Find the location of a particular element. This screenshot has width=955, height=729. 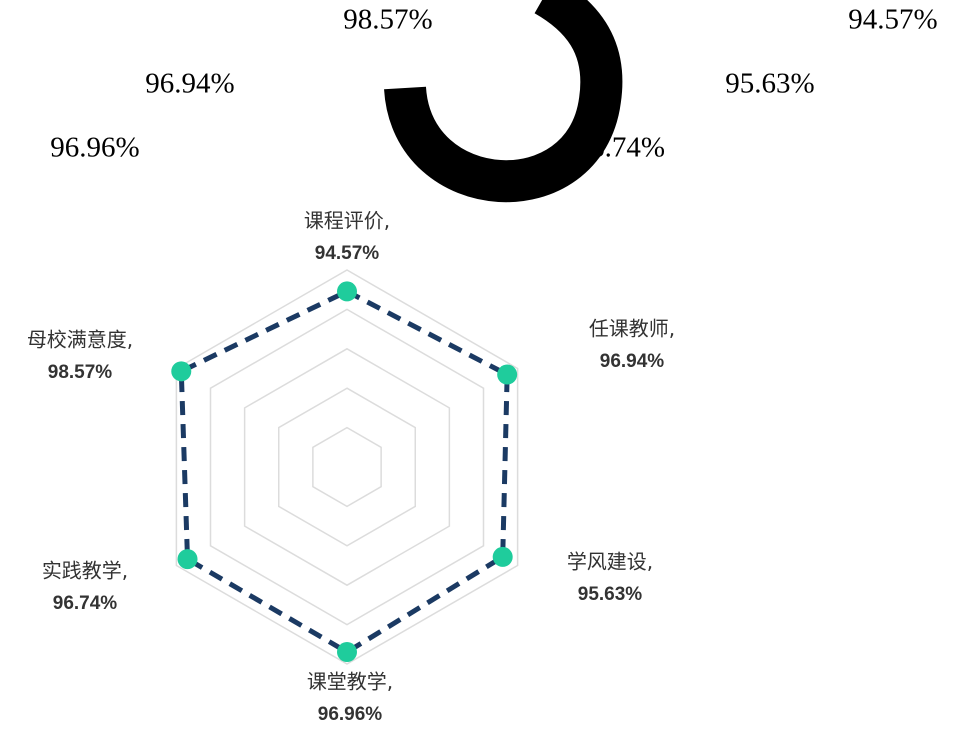

value-label: 94.57% is located at coordinates (347, 253).